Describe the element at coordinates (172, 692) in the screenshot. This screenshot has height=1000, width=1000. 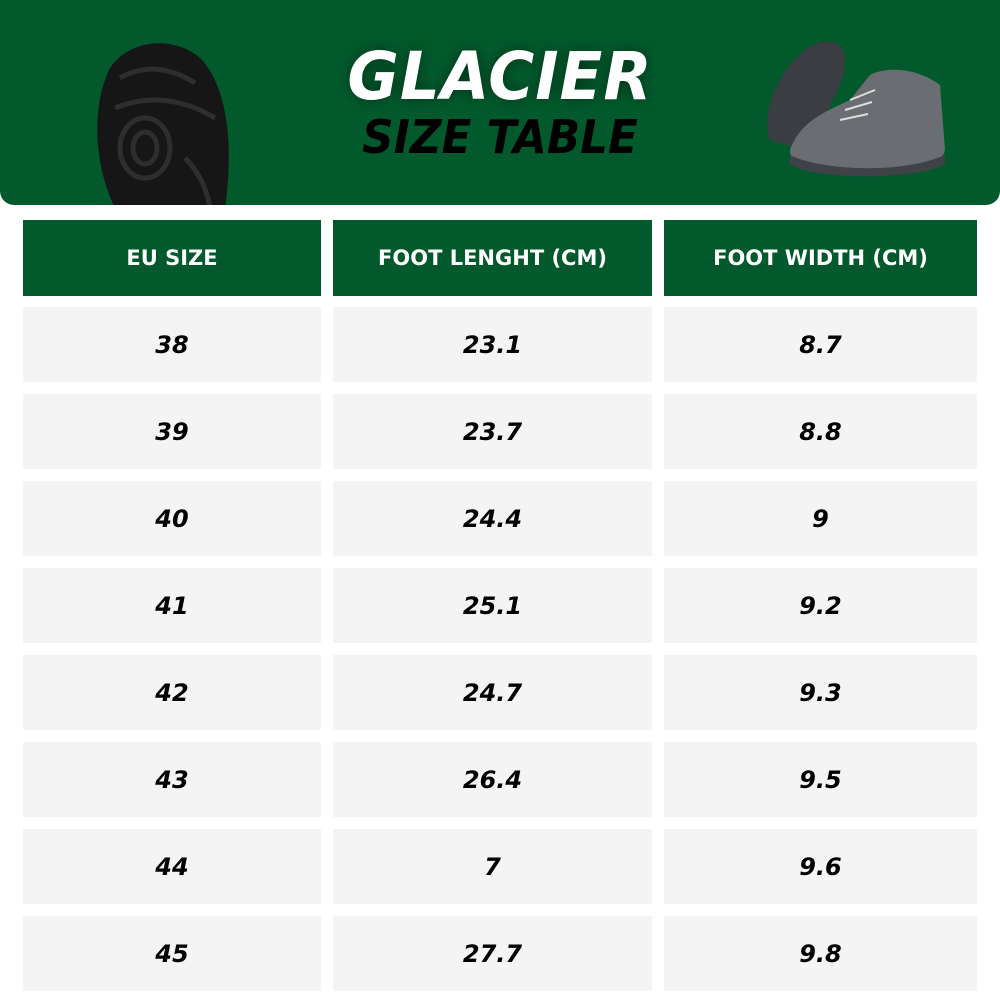
I see `eu-size-cell: 42` at that location.